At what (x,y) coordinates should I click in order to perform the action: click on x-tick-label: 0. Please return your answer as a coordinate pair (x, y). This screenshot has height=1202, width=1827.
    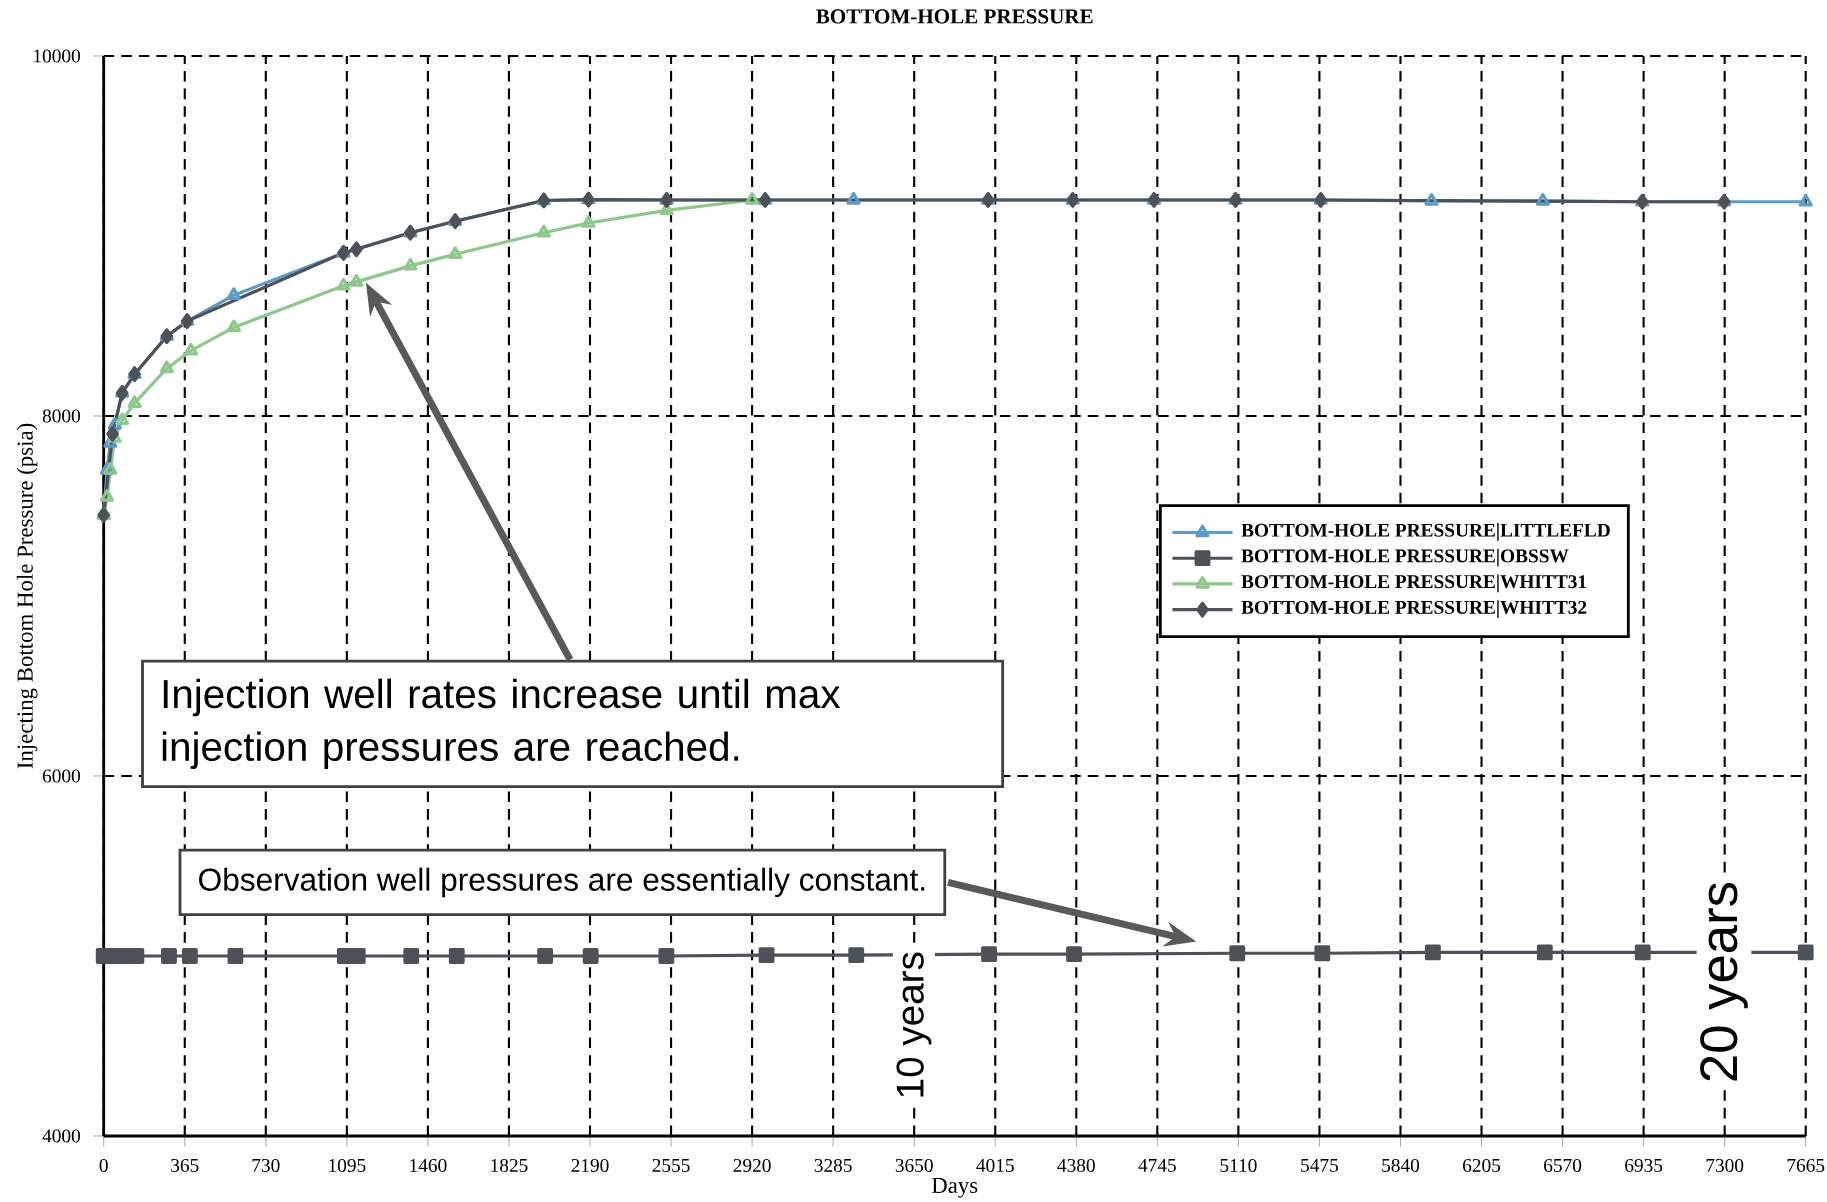
    Looking at the image, I should click on (103, 1165).